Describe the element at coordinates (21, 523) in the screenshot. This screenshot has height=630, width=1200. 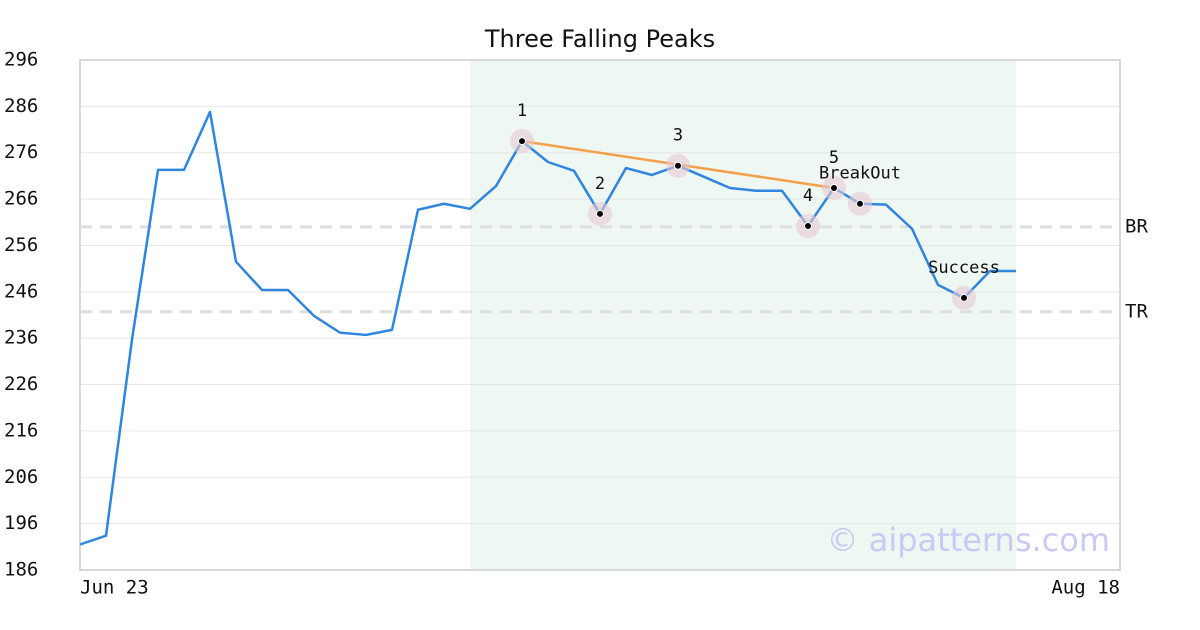
I see `y-tick-label: 196` at that location.